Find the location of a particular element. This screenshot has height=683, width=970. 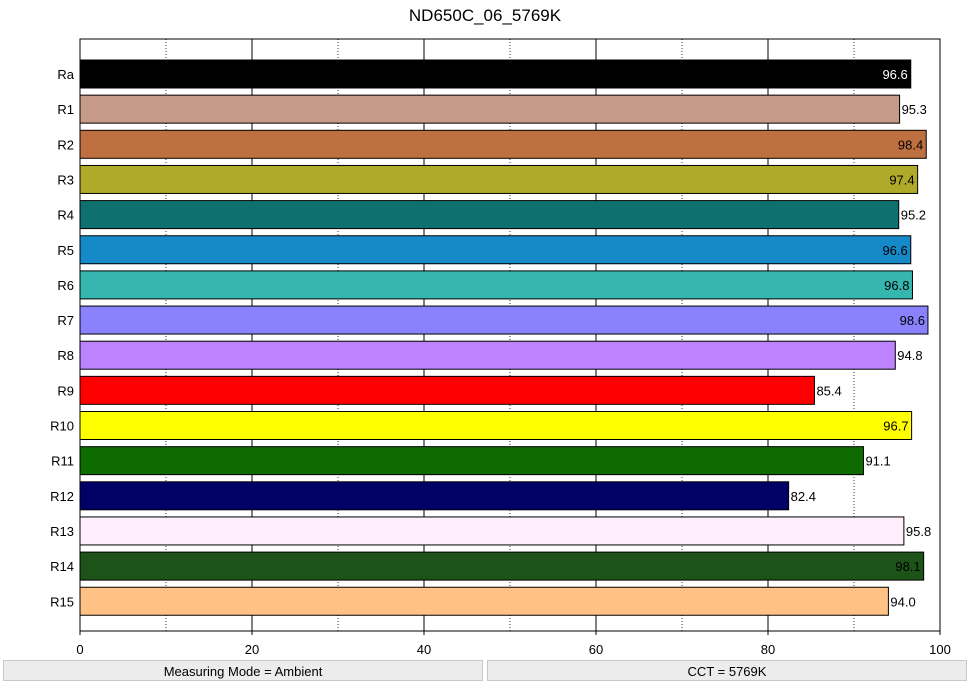

bar-r2 is located at coordinates (503, 144).